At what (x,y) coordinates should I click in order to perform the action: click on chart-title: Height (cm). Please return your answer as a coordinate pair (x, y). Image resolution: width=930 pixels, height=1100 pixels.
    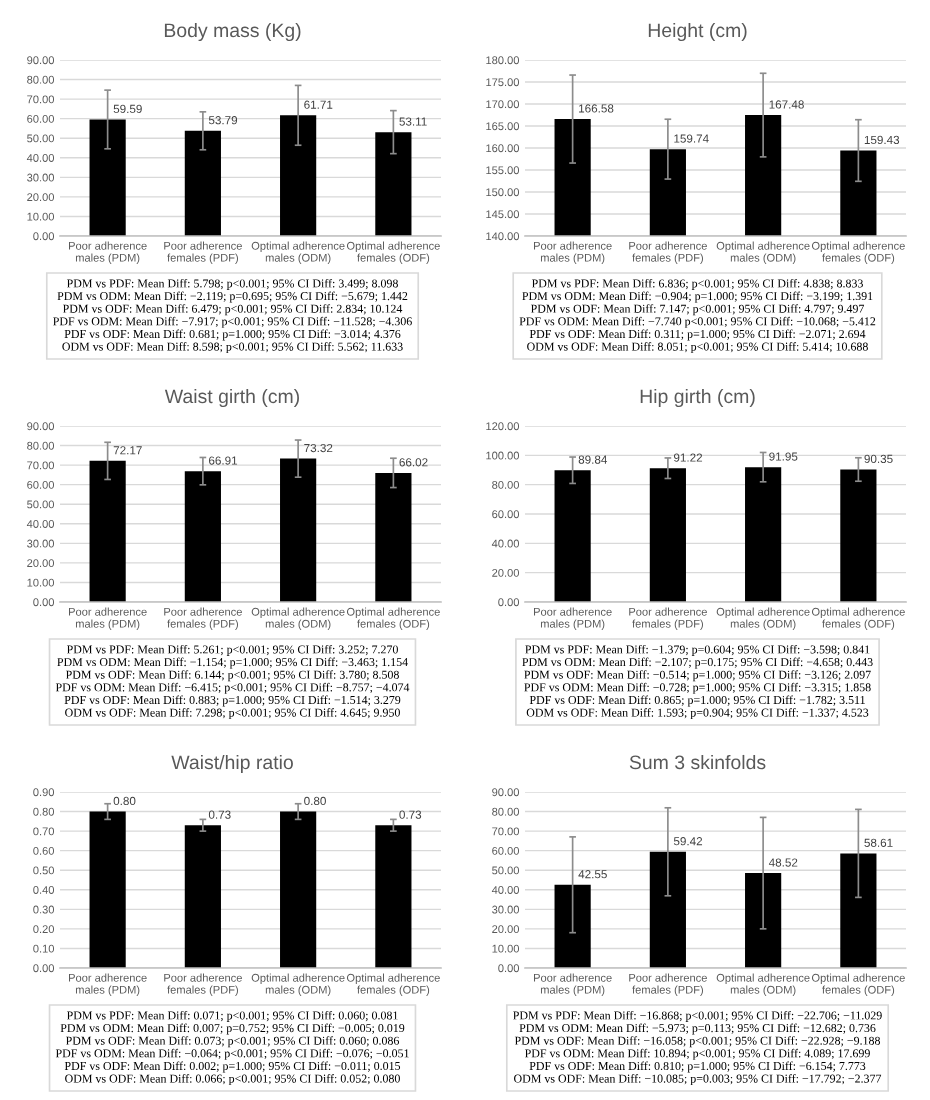
    Looking at the image, I should click on (697, 32).